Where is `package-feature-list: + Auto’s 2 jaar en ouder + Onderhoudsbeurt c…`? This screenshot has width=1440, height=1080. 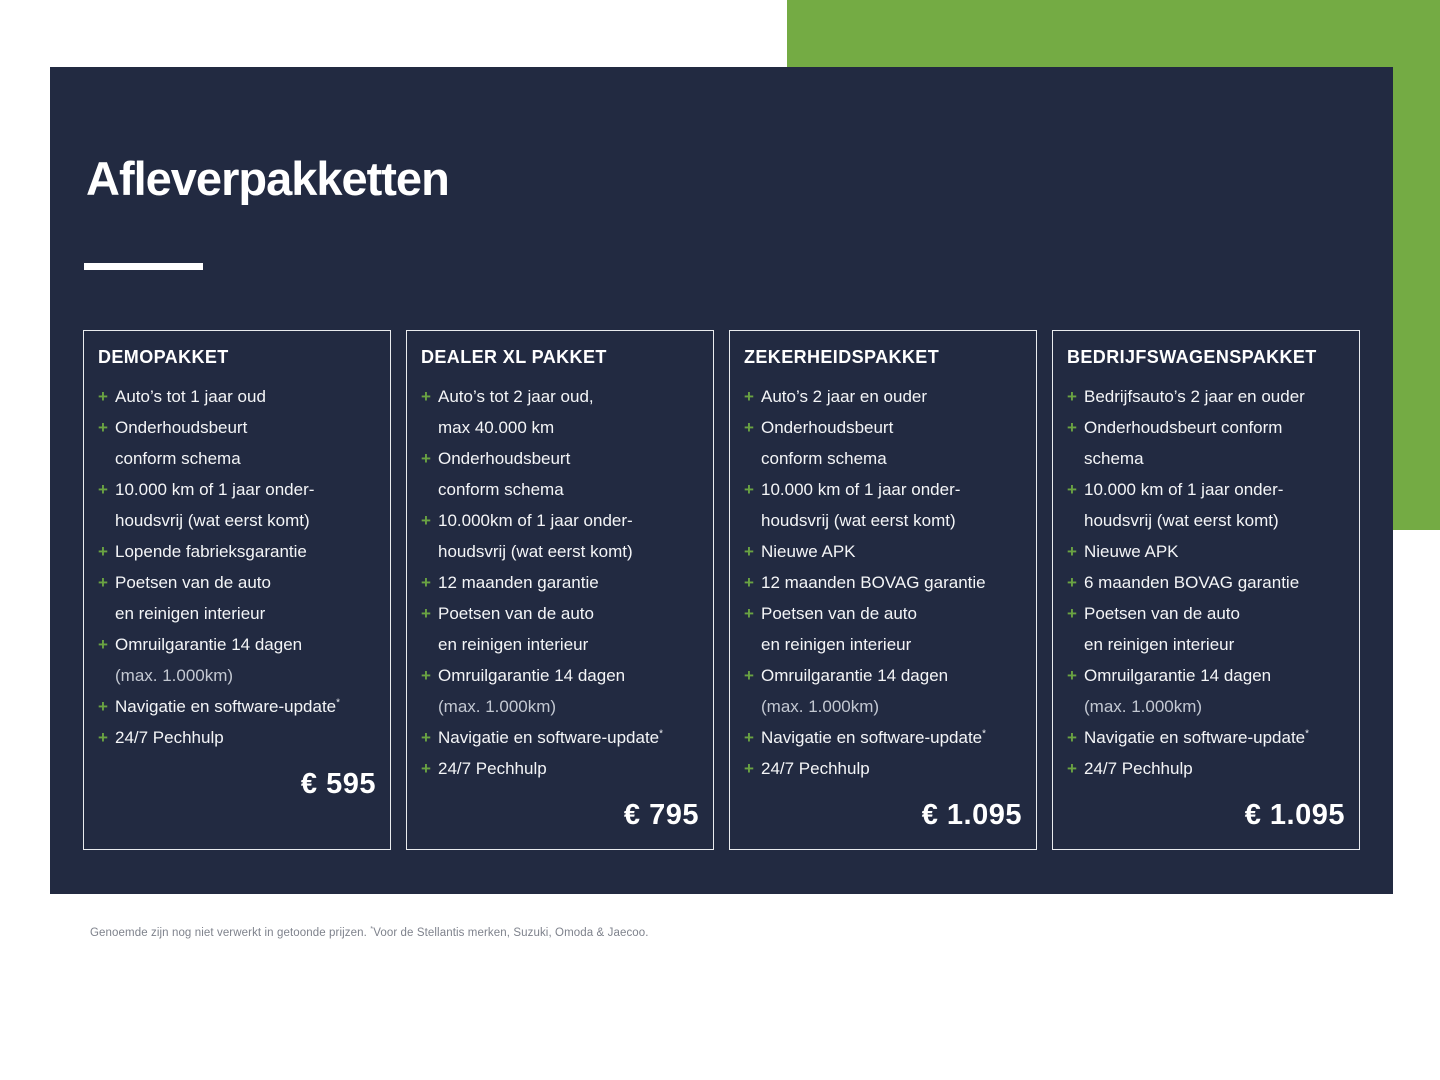 package-feature-list: + Auto’s 2 jaar en ouder + Onderhoudsbeurt c… is located at coordinates (883, 582).